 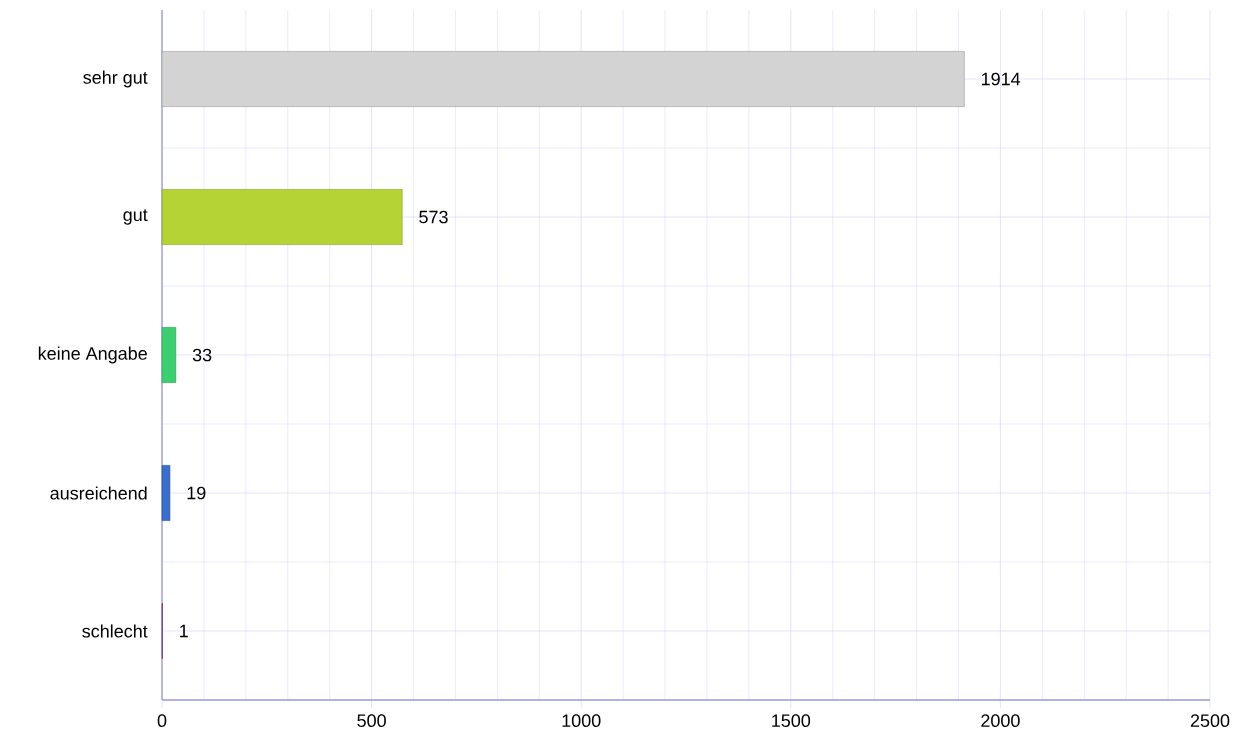 What do you see at coordinates (98, 493) in the screenshot?
I see `y-tick-label: ausreichend` at bounding box center [98, 493].